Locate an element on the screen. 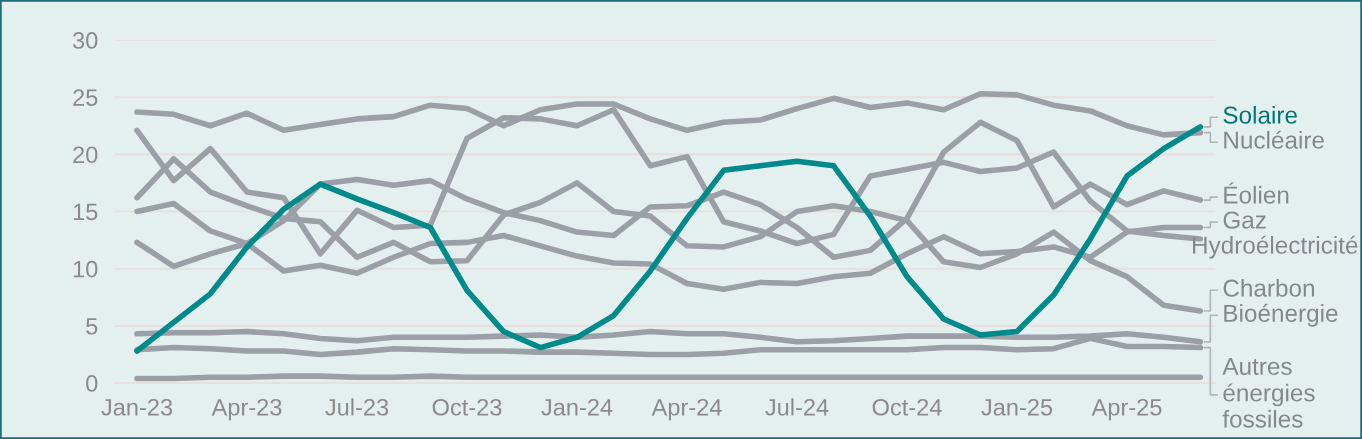  series-label: Bioénergie is located at coordinates (1281, 315).